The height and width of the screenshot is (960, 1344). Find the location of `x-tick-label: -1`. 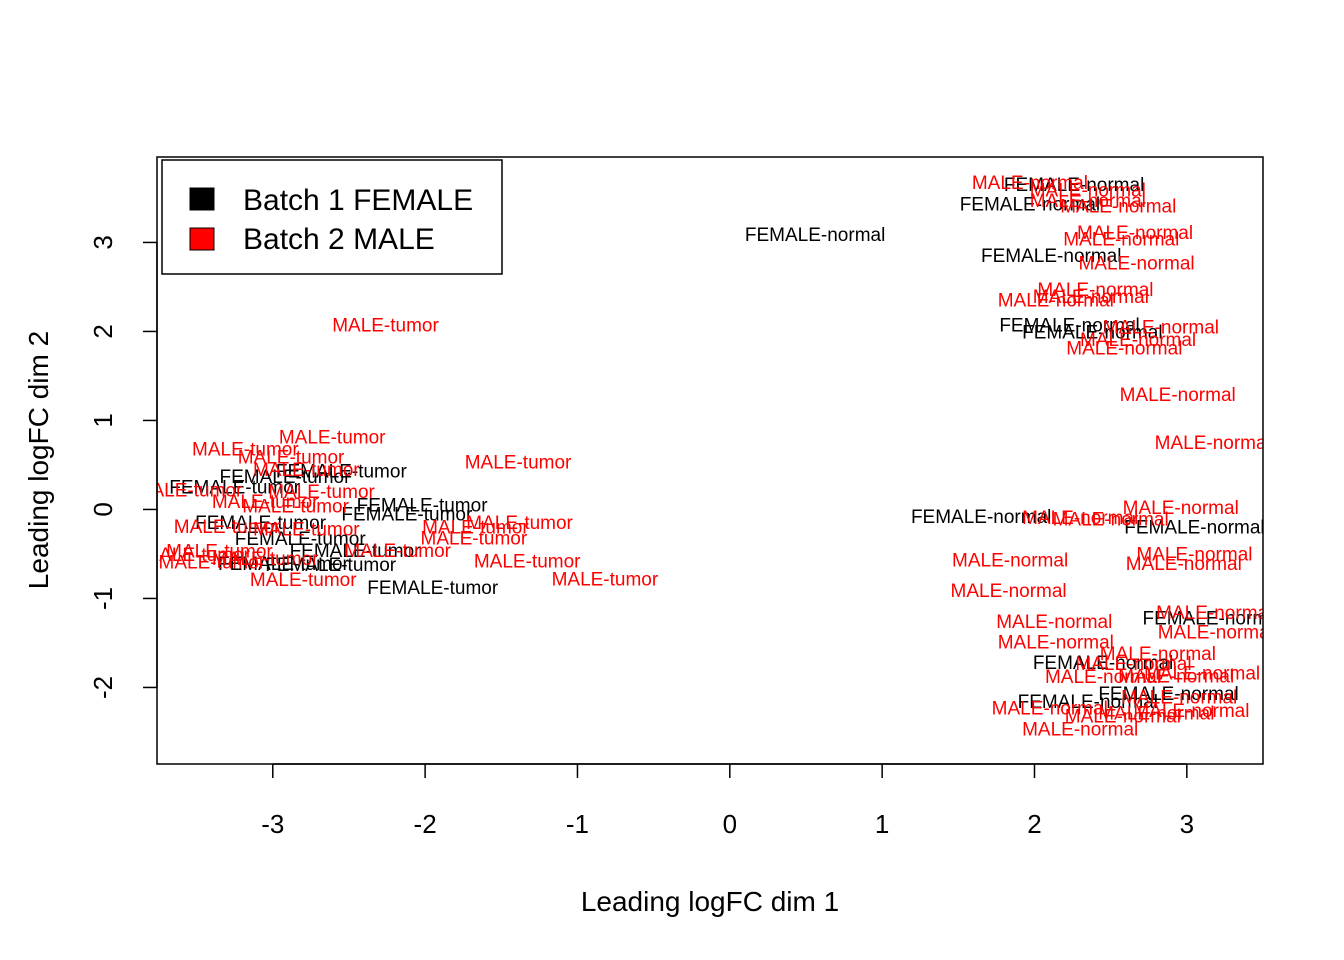

x-tick-label: -1 is located at coordinates (577, 824).